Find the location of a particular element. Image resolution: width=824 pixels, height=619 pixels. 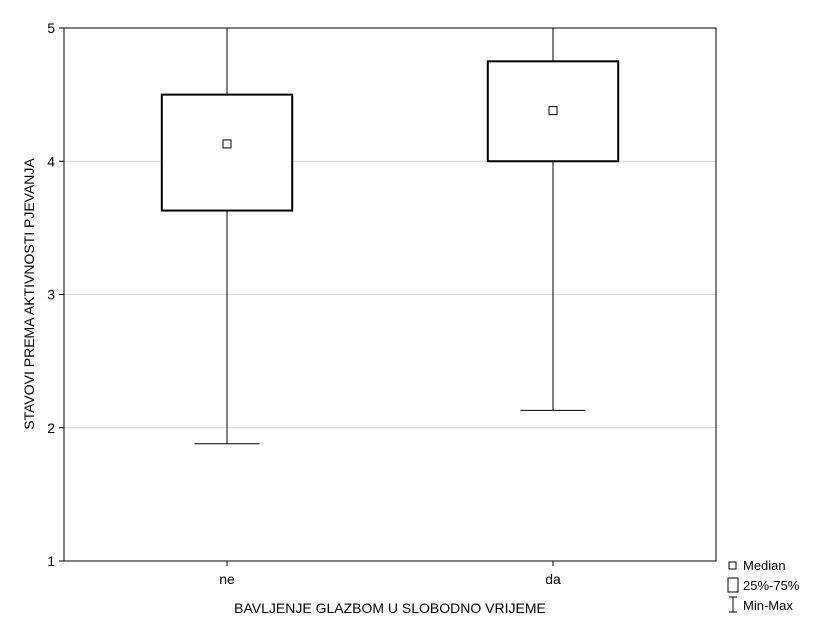

legend-box-label: 25%-75% is located at coordinates (771, 585).